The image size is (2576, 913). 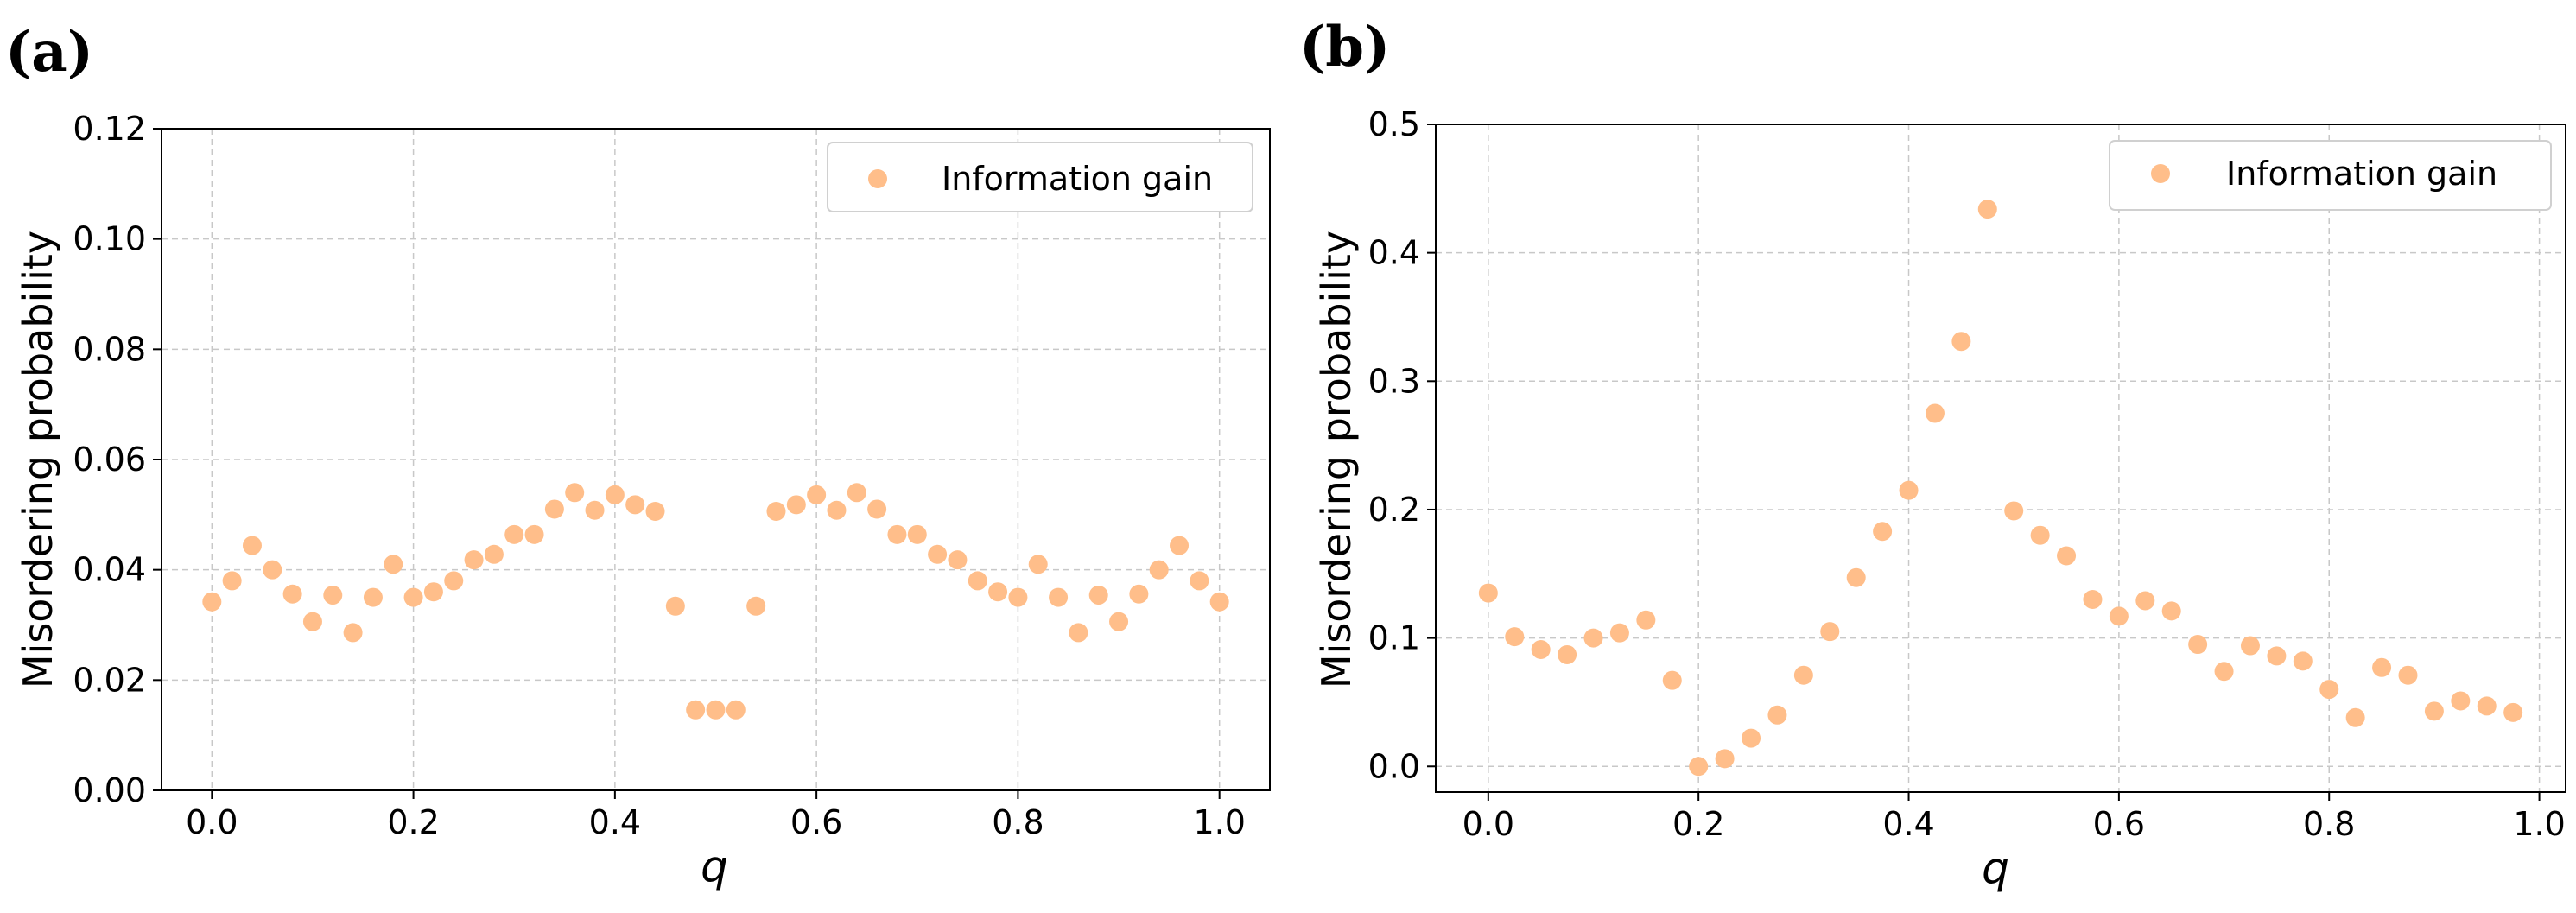 I want to click on y-tick-label: 0.06, so click(x=109, y=460).